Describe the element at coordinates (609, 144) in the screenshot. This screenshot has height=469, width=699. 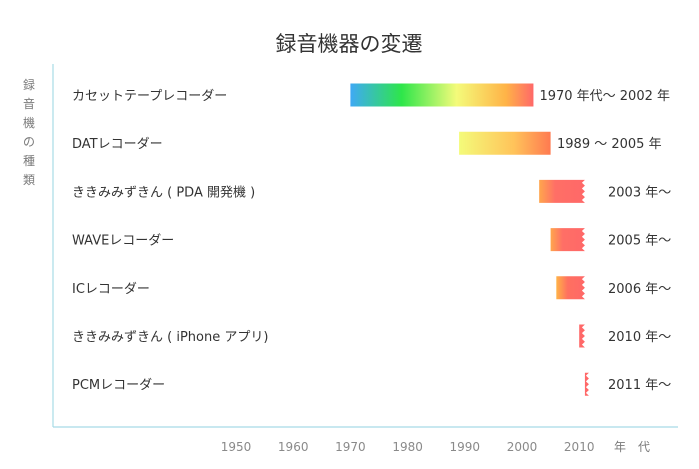
I see `period-label: 1989 〜 2005 年` at that location.